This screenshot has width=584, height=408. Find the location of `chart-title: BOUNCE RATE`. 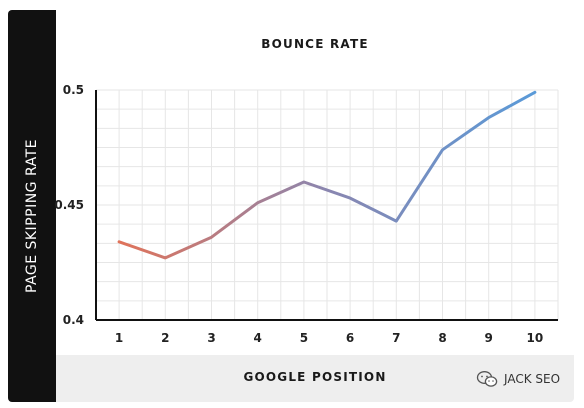

chart-title: BOUNCE RATE is located at coordinates (315, 44).